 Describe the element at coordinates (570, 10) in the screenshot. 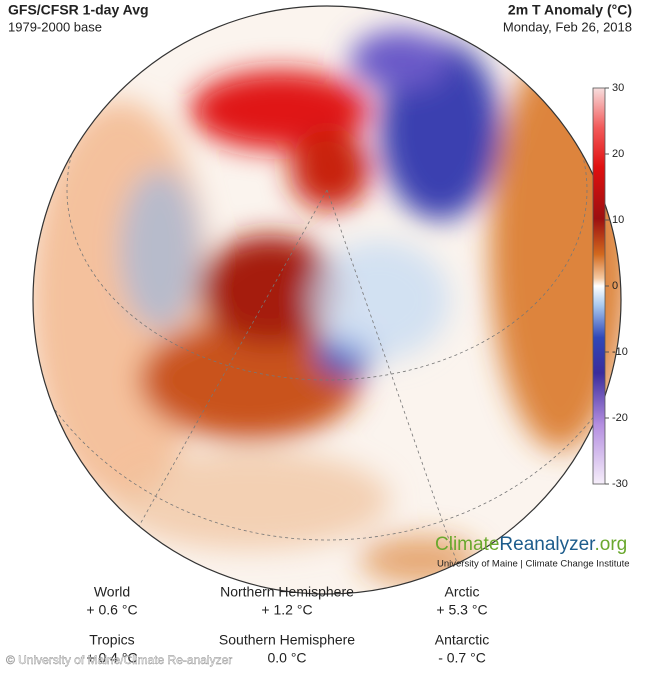

I see `variable-title: 2m T Anomaly (°C)` at that location.